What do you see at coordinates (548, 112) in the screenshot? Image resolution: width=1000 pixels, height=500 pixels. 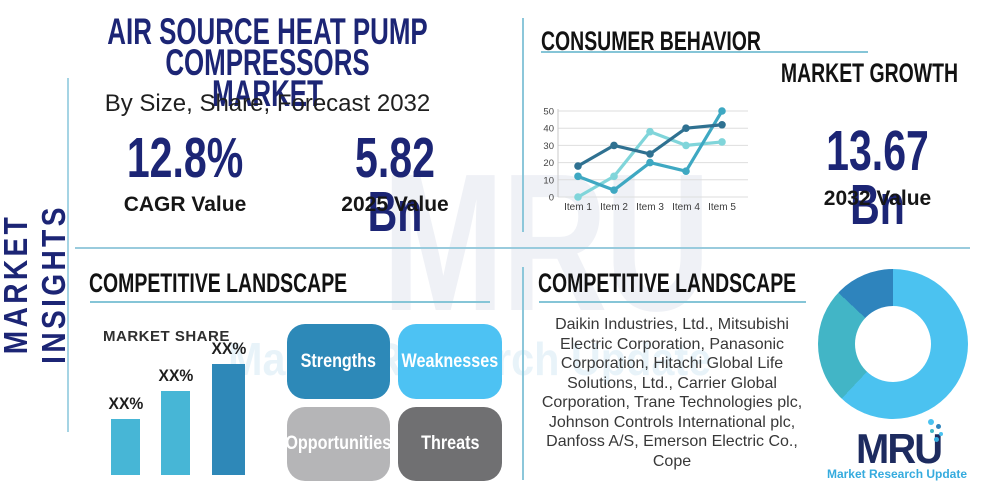 I see `y-tick-label: 50` at bounding box center [548, 112].